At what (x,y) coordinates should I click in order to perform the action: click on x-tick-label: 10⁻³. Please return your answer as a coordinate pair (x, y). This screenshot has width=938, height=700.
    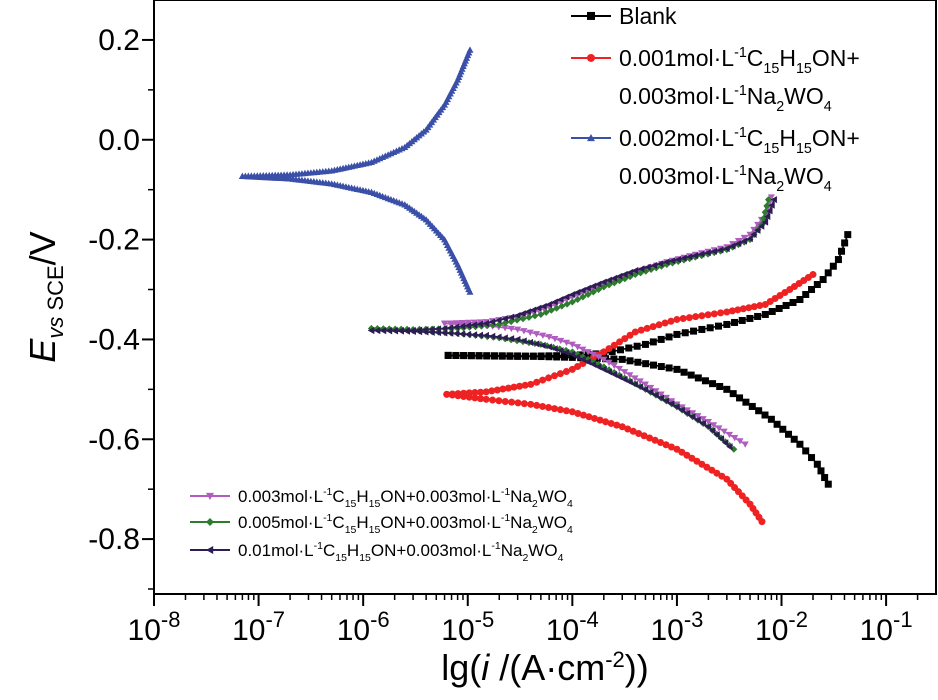
    Looking at the image, I should click on (676, 627).